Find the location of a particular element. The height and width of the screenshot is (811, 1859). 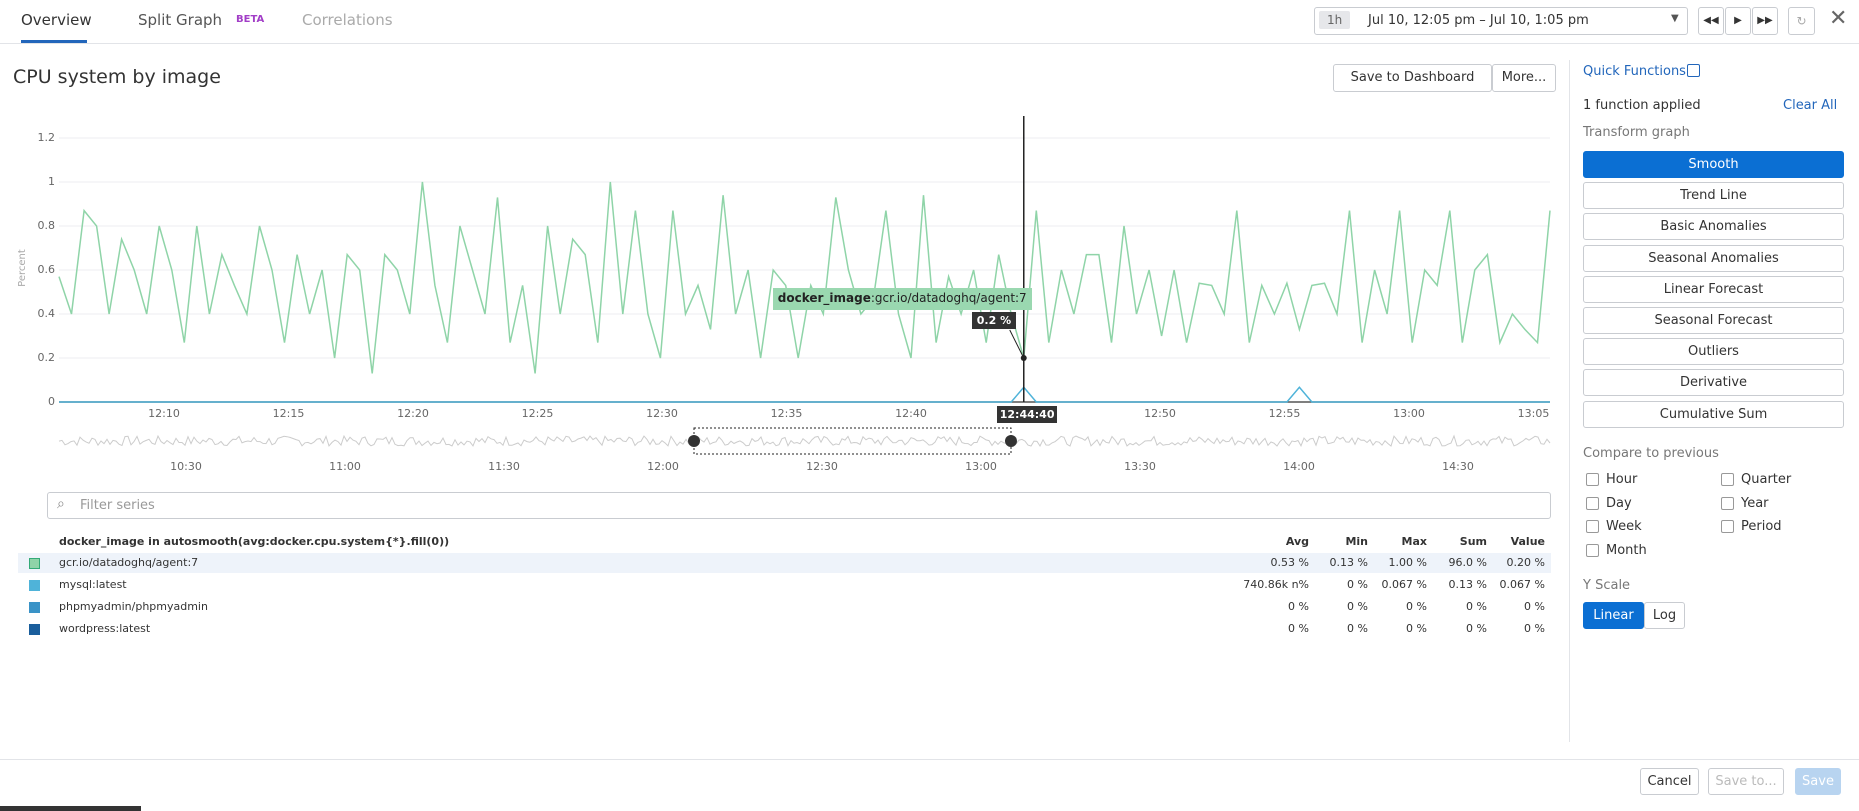

overview-selection is located at coordinates (852, 441).